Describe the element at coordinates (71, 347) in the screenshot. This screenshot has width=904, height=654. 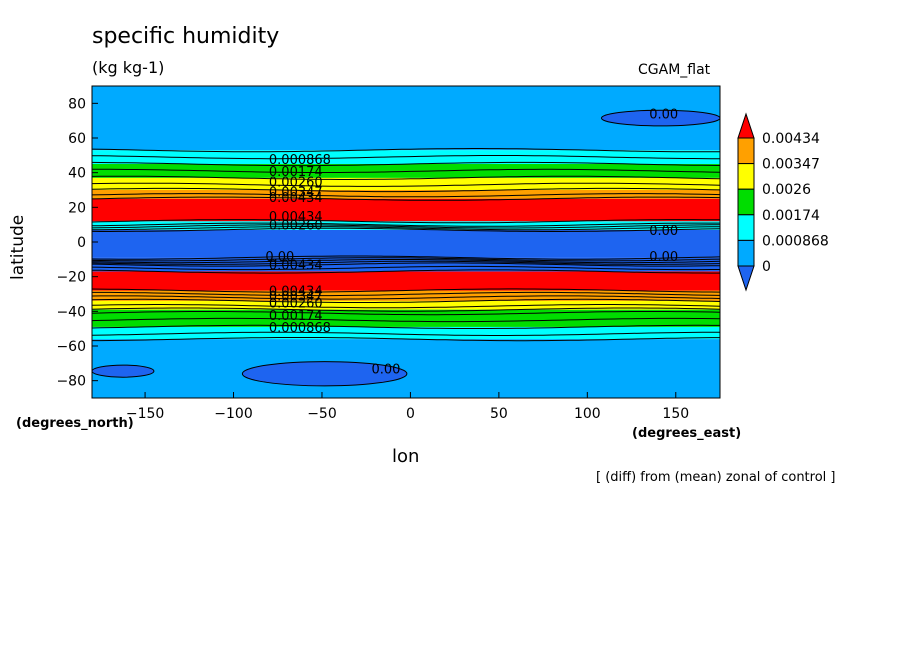
I see `y-tick-label: −60` at that location.